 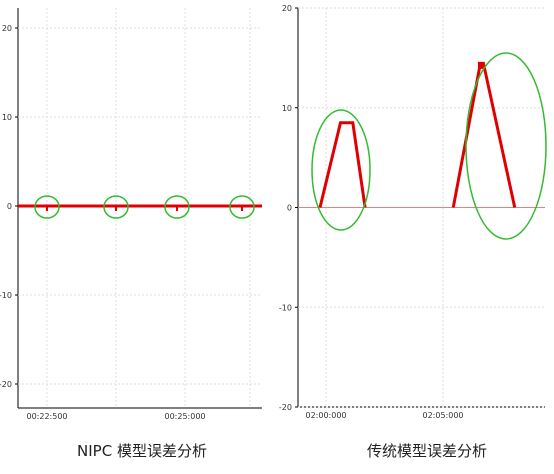 What do you see at coordinates (442, 415) in the screenshot?
I see `x-tick-label: 02:05:000` at bounding box center [442, 415].